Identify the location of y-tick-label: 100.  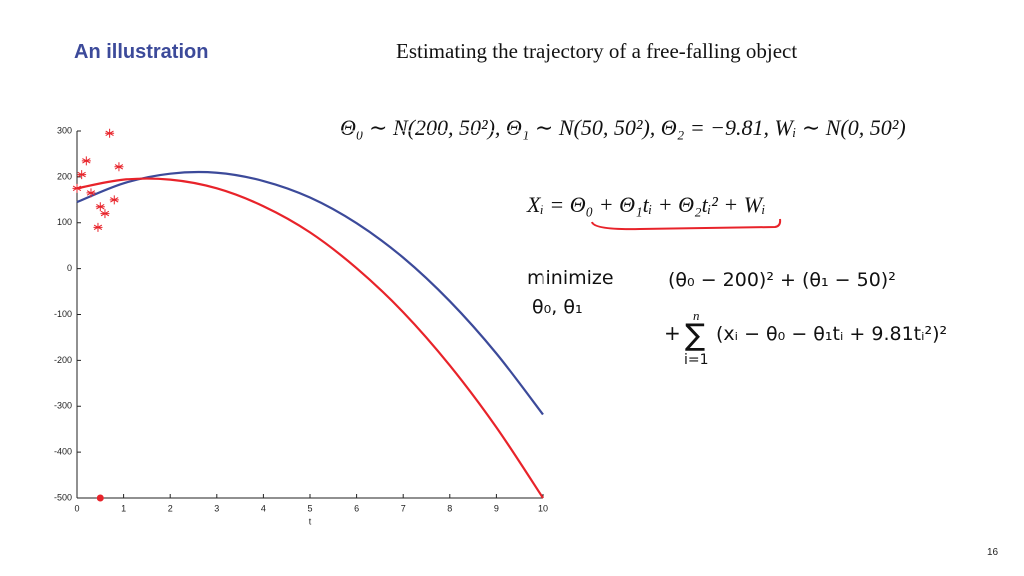
(64, 222).